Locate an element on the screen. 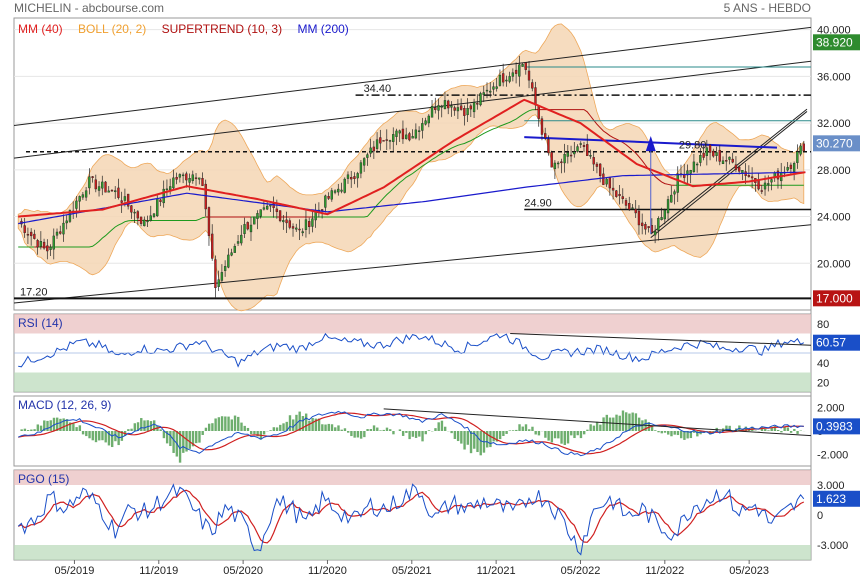 The width and height of the screenshot is (860, 580). macd-tick-label: 2.000 is located at coordinates (831, 409).